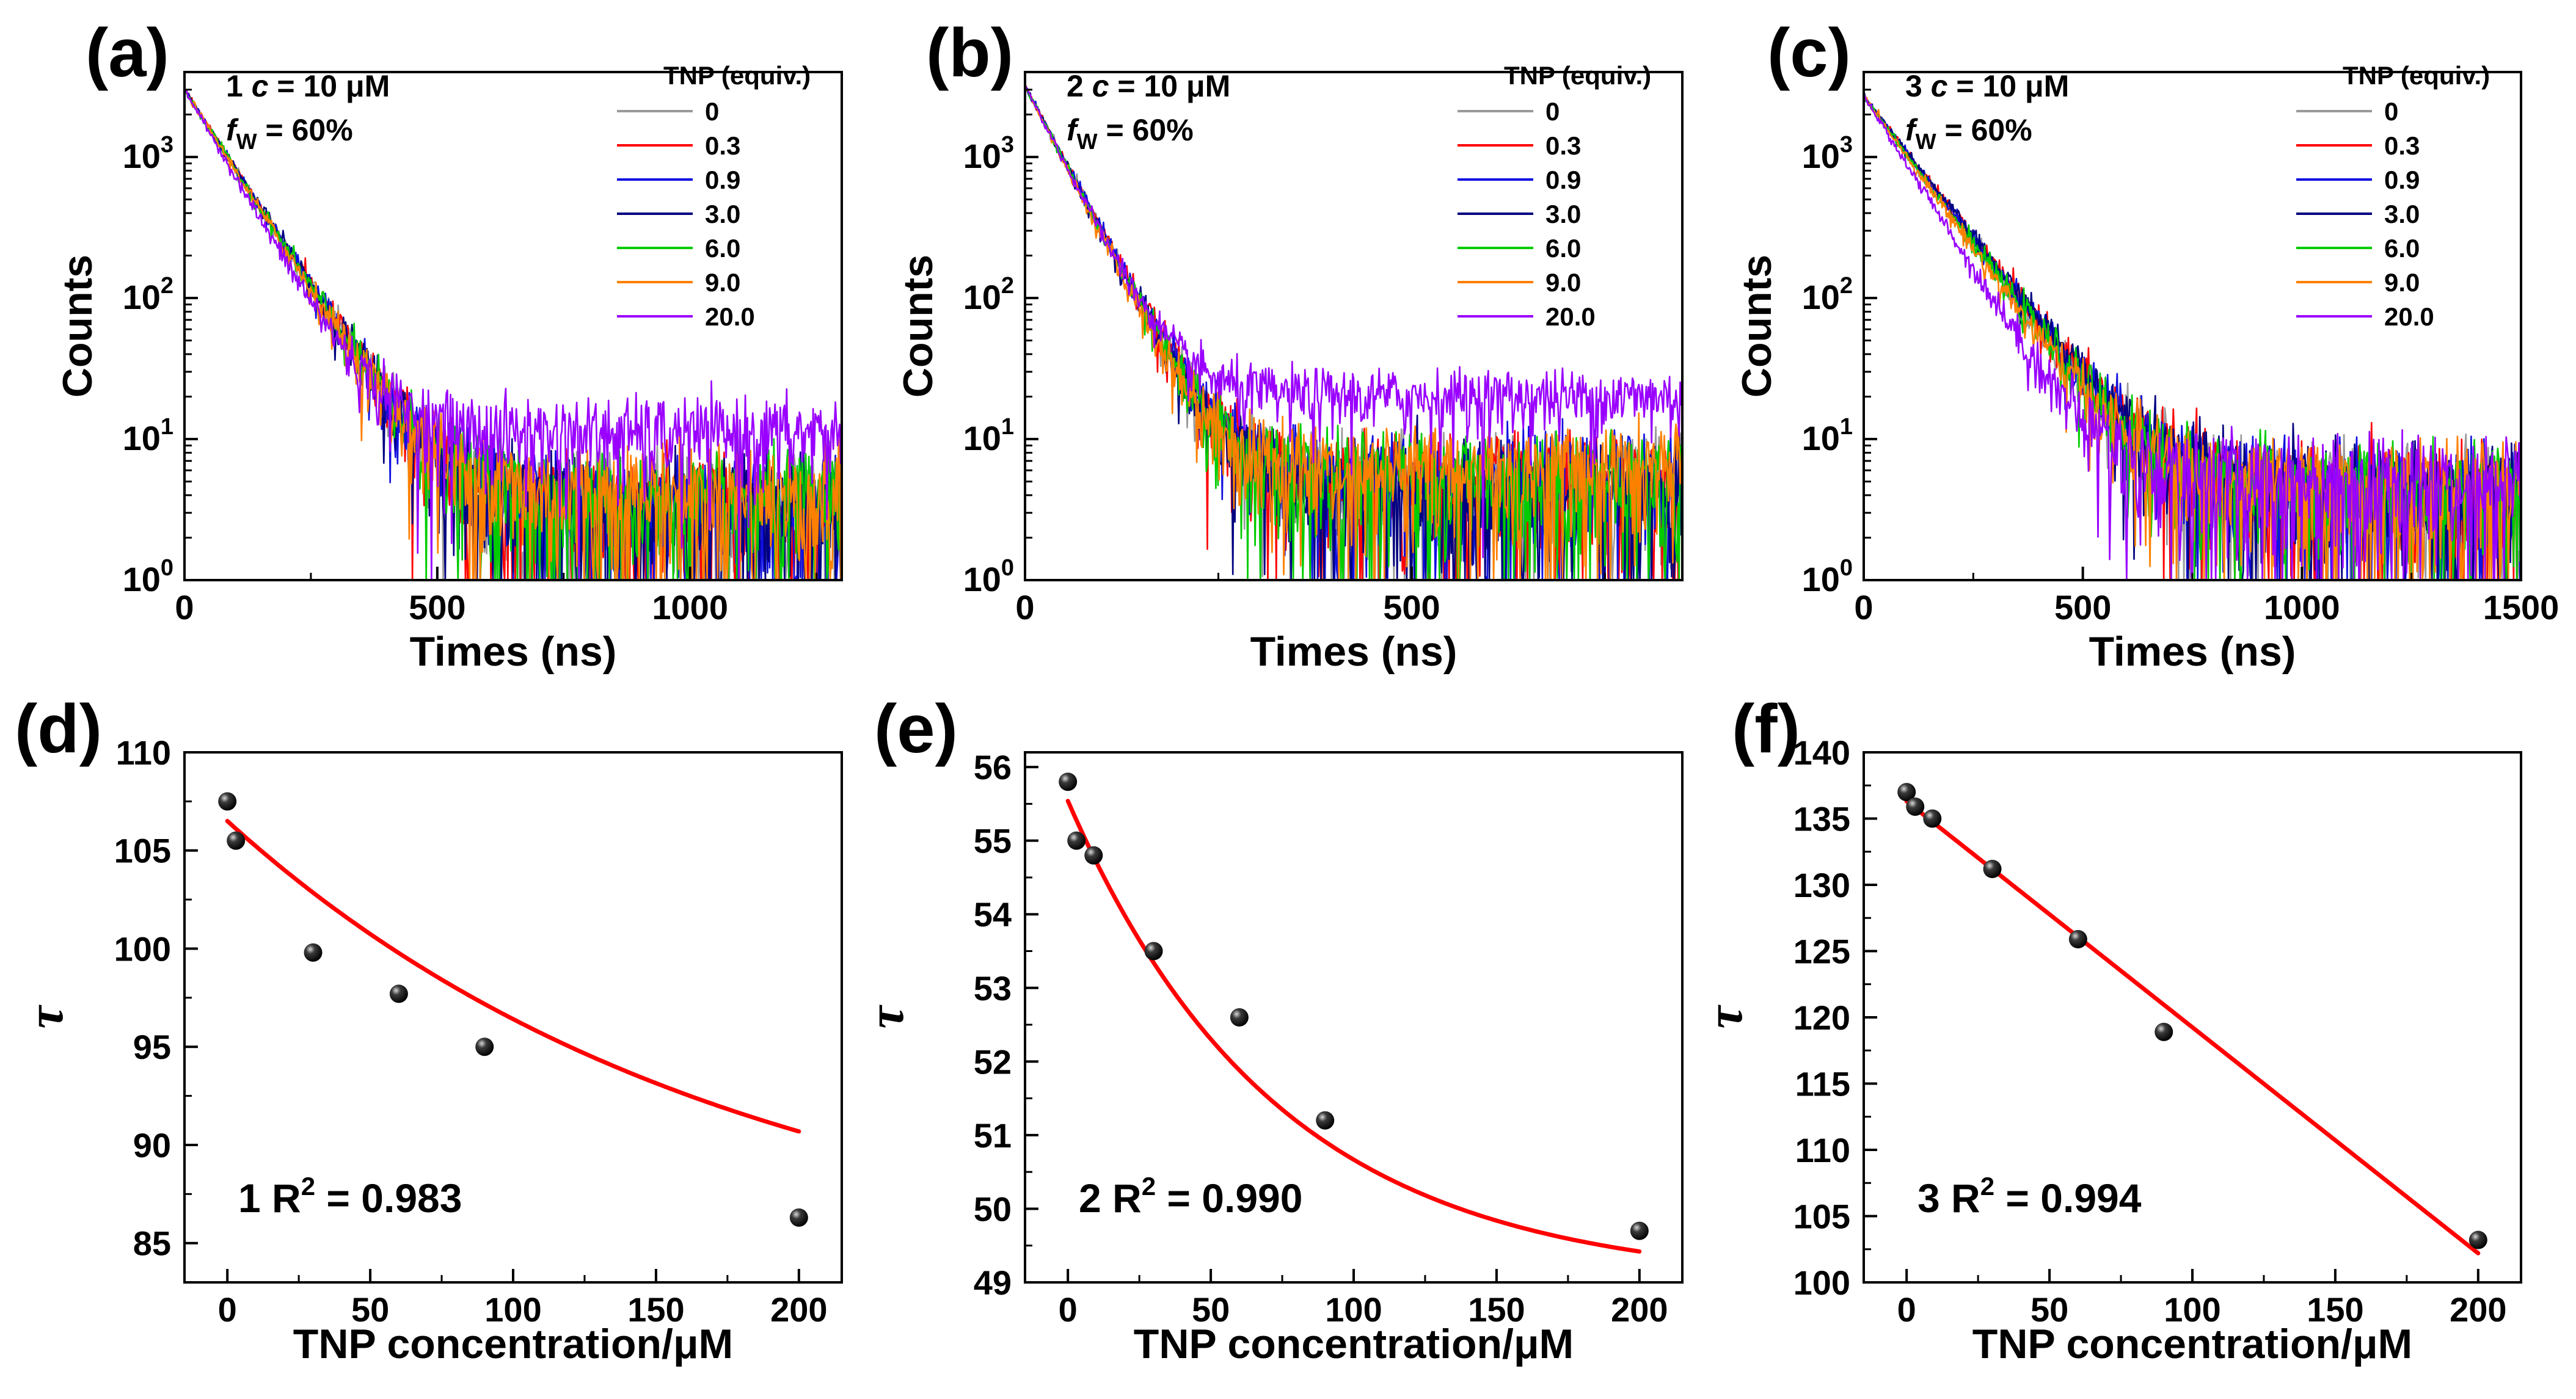  Describe the element at coordinates (1068, 1309) in the screenshot. I see `lifetime-panel-2-xtick-label: 0` at that location.